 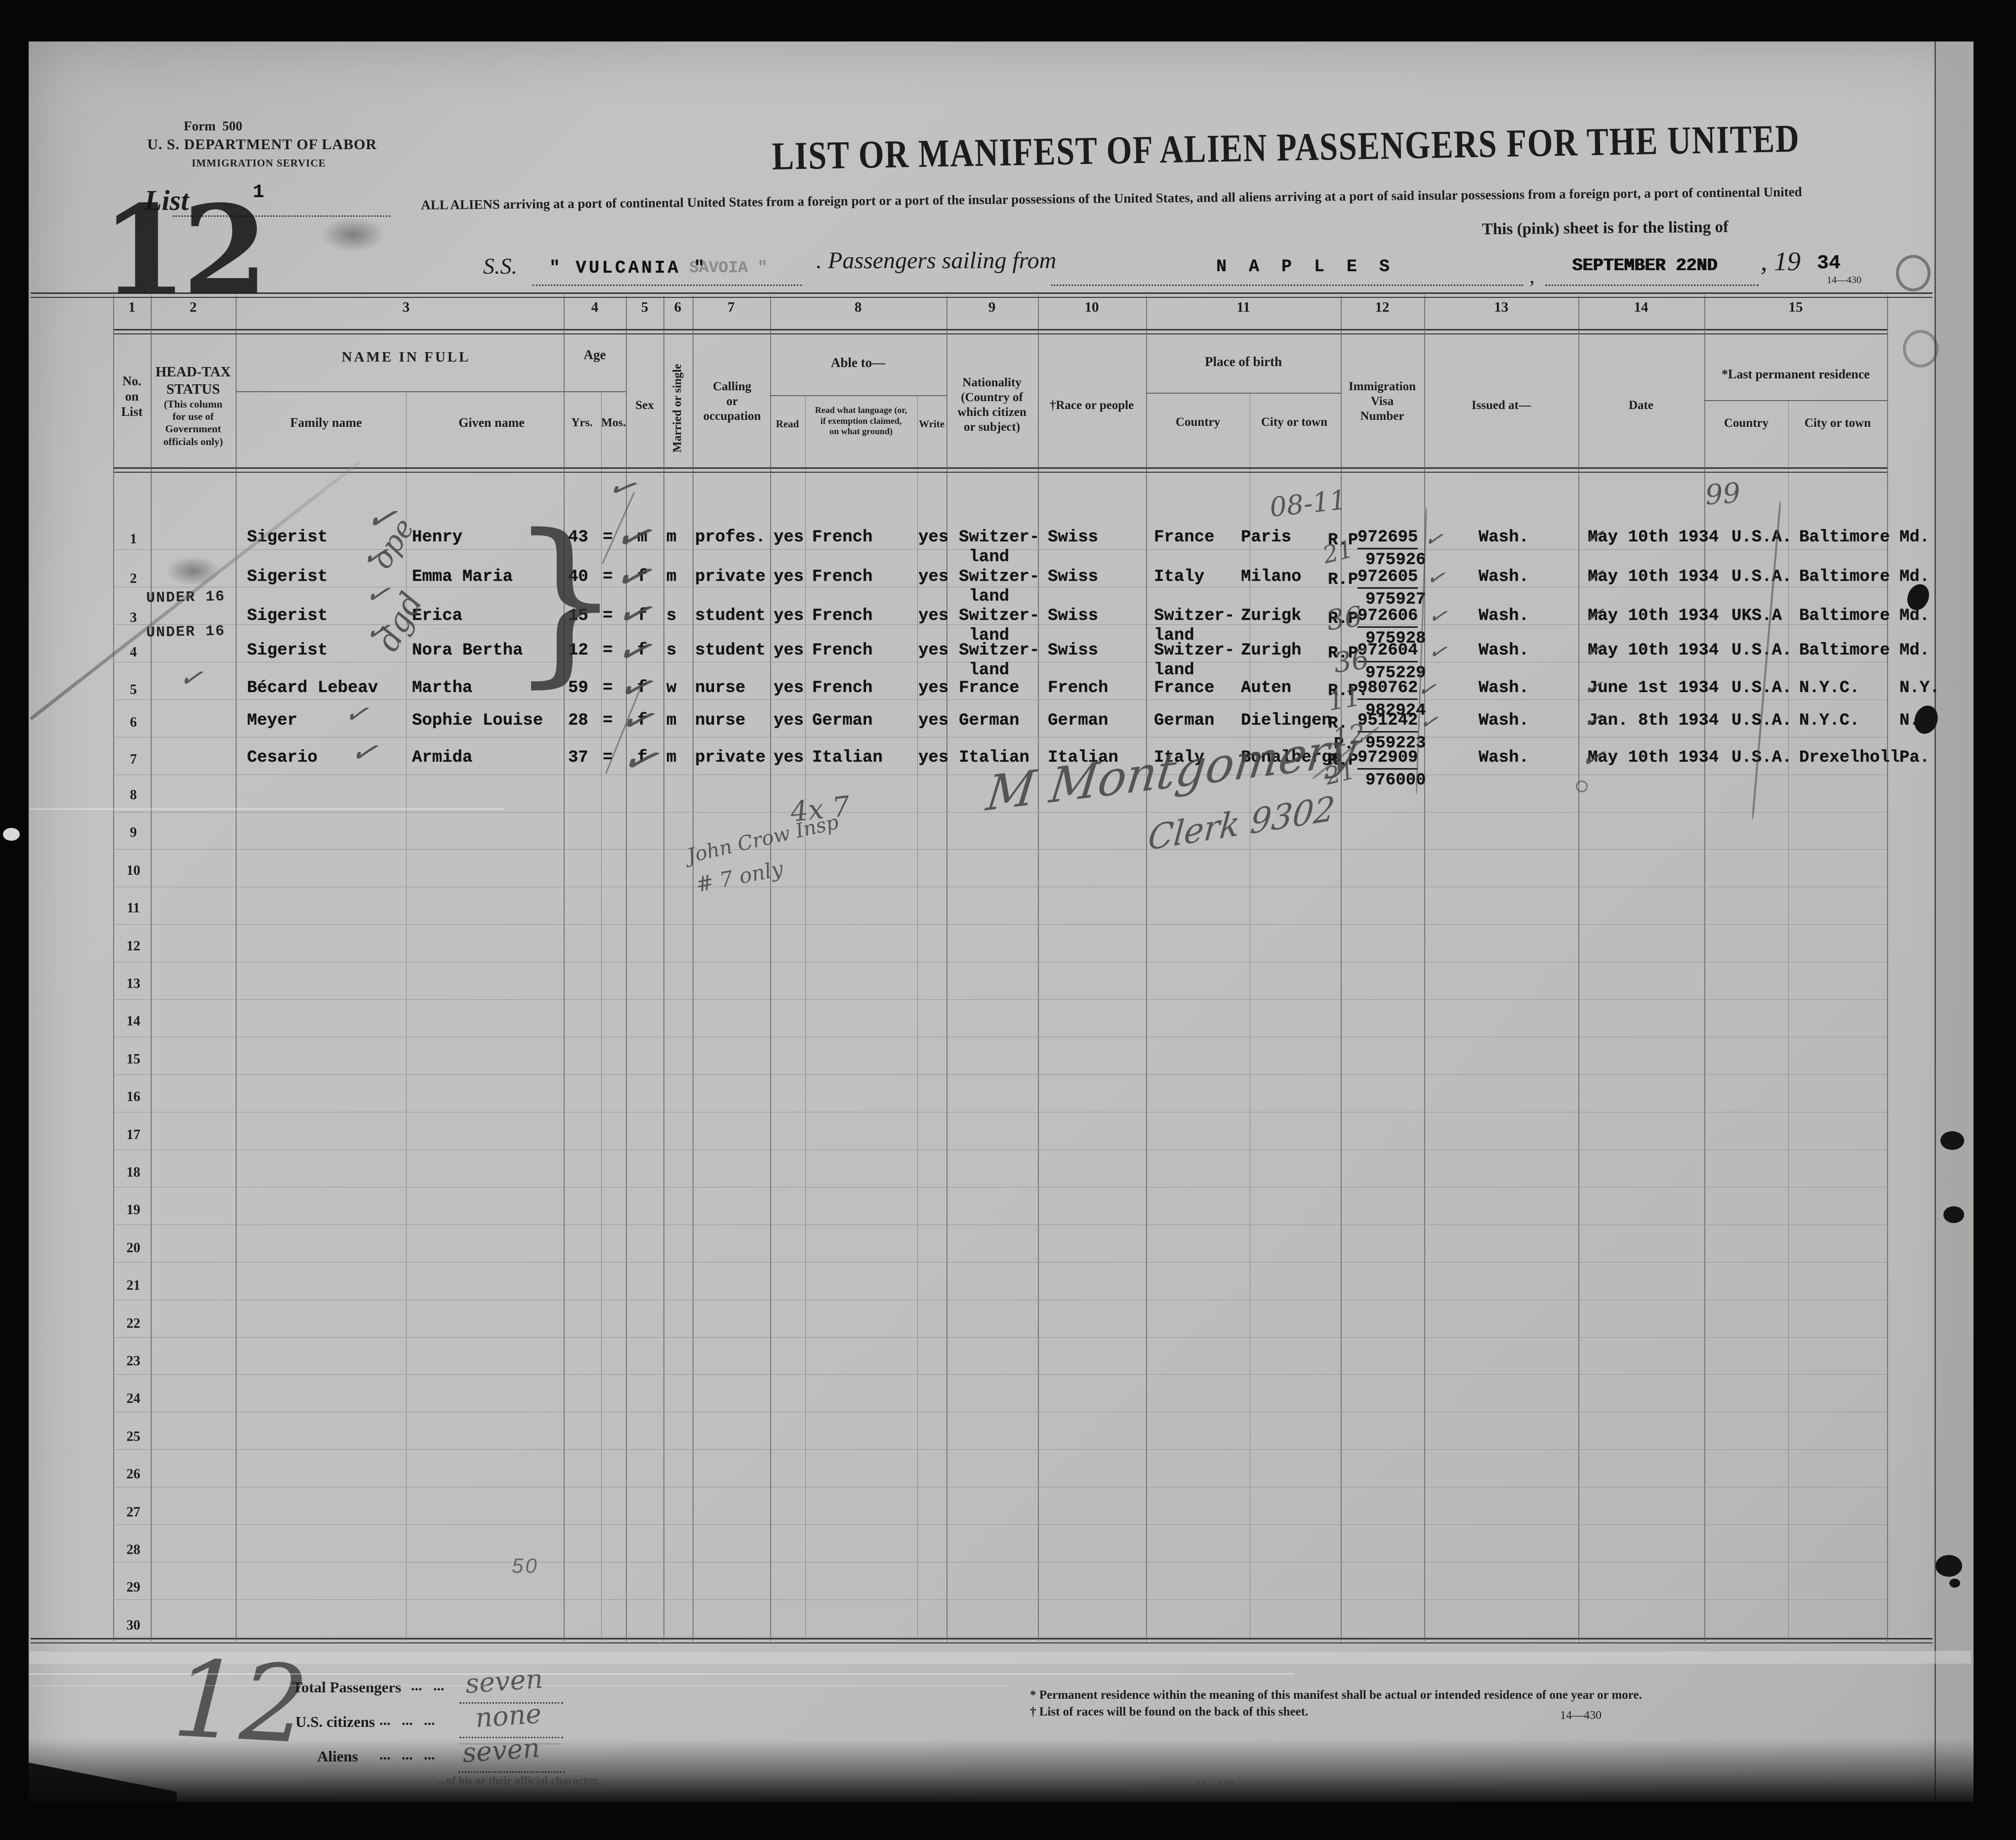 What do you see at coordinates (133, 1323) in the screenshot?
I see `row-number: 22` at bounding box center [133, 1323].